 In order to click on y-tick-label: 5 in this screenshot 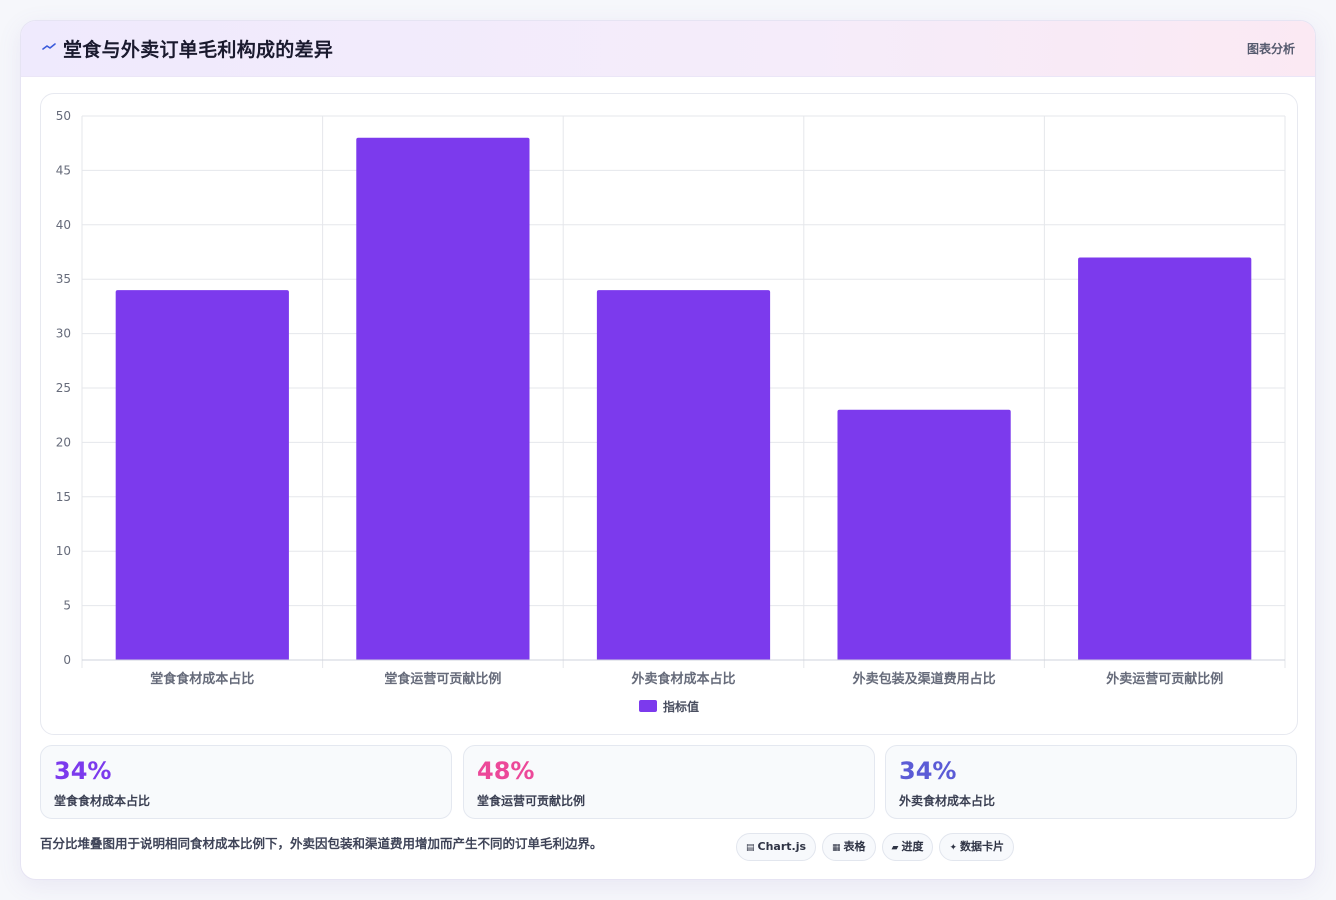, I will do `click(67, 606)`.